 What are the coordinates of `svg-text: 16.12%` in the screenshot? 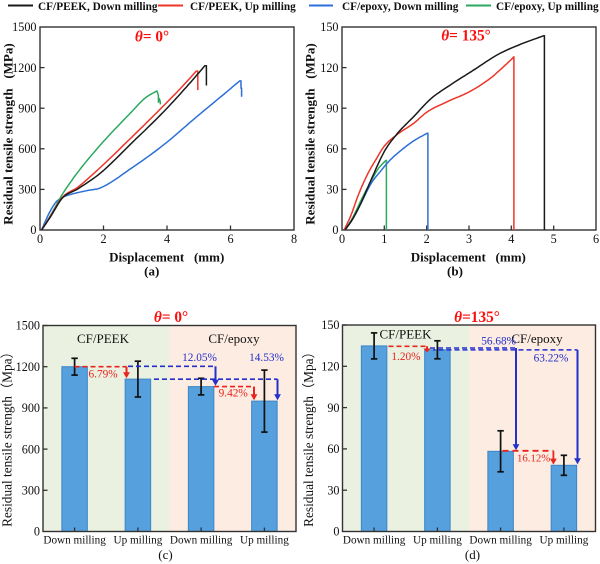 It's located at (533, 459).